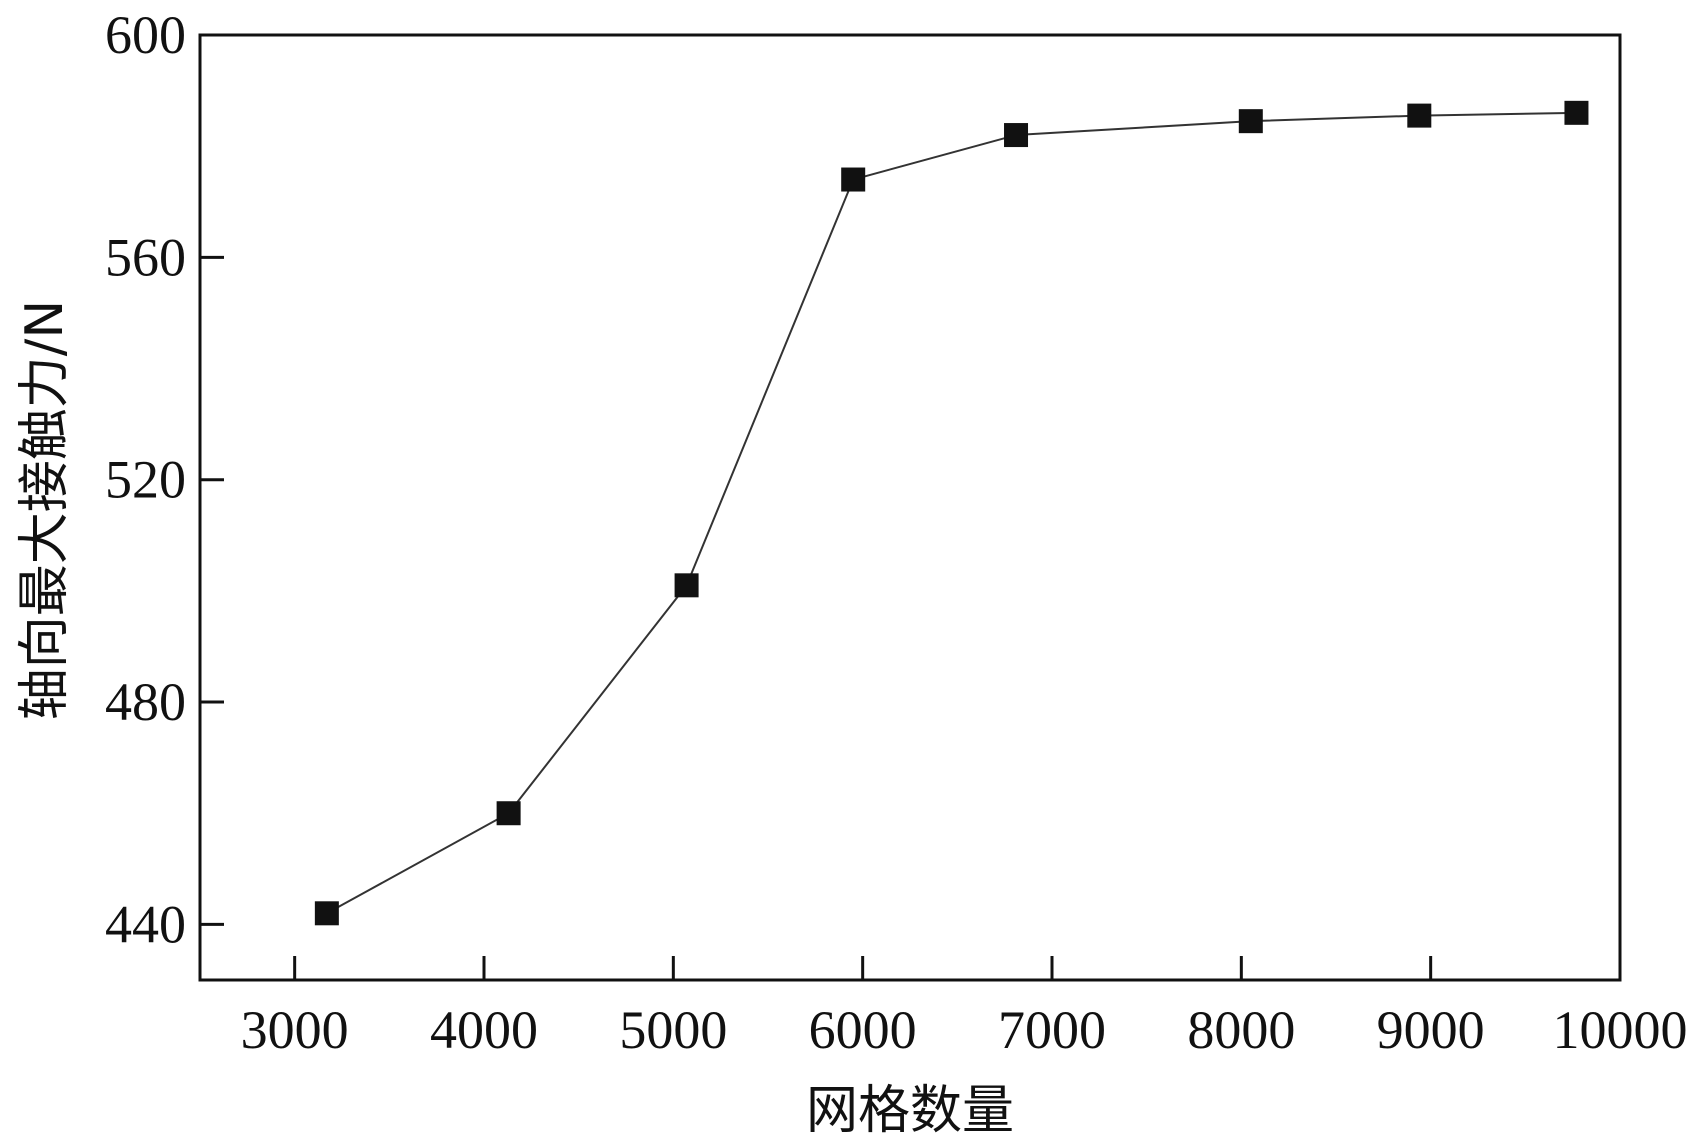 The height and width of the screenshot is (1148, 1707). I want to click on y-axis-title: 轴向最大接触力/N, so click(45, 510).